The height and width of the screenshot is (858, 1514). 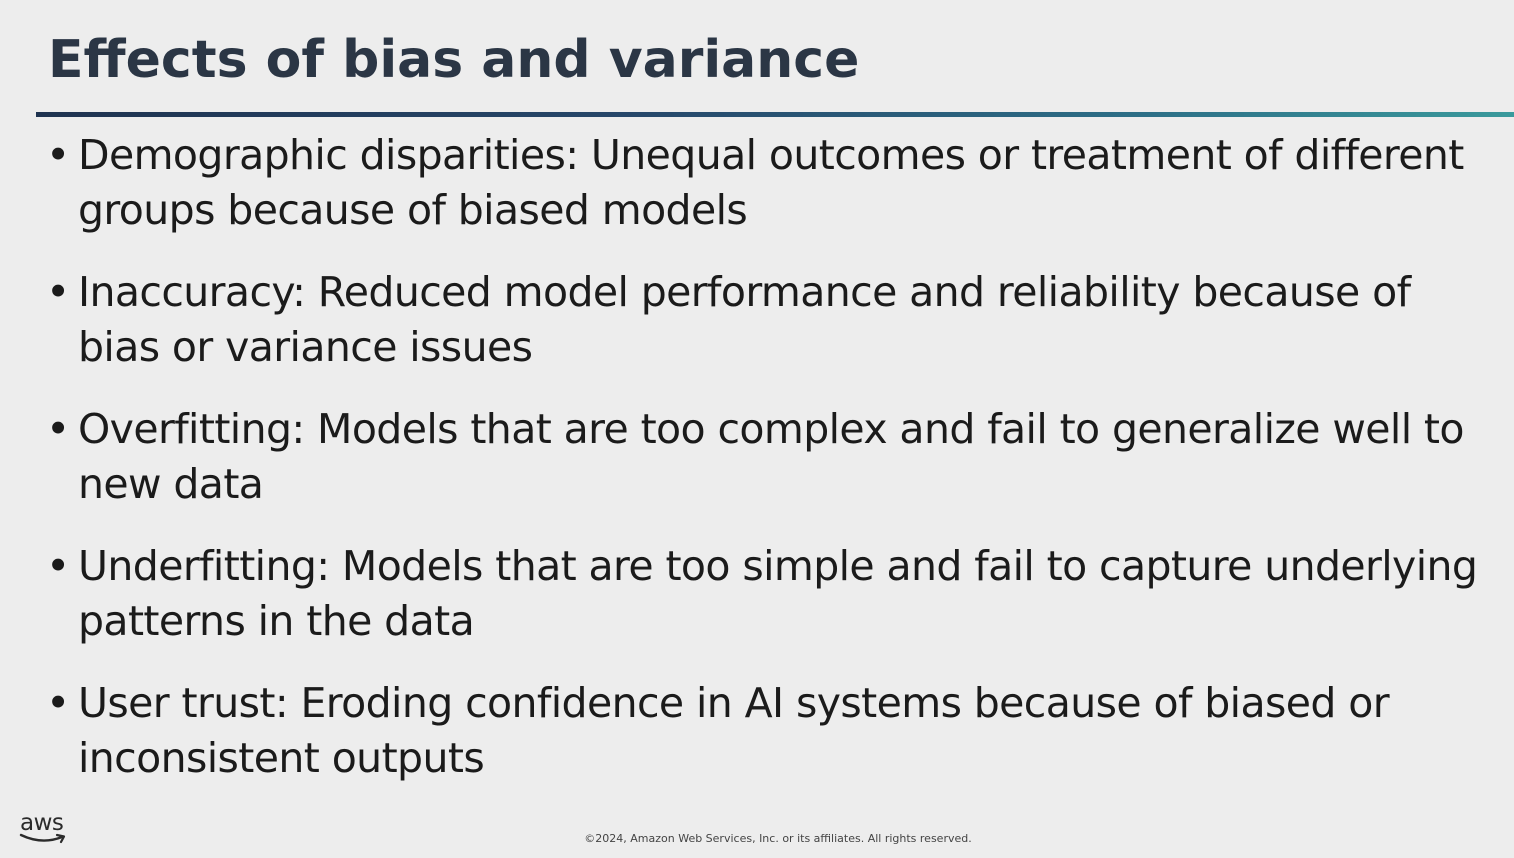 I want to click on aws-logo-icon: aws, so click(x=45, y=830).